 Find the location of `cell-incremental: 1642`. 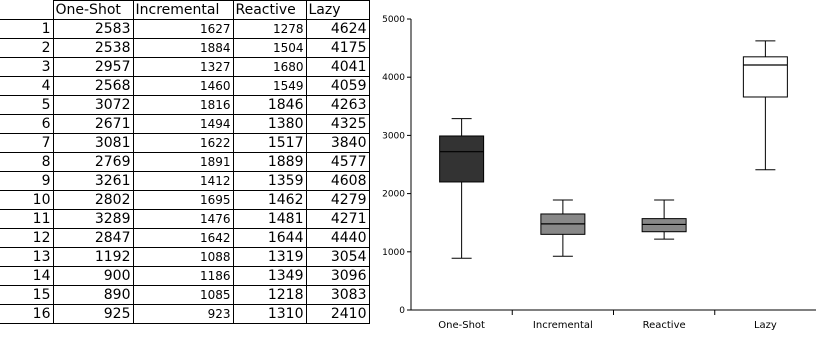

cell-incremental: 1642 is located at coordinates (183, 238).